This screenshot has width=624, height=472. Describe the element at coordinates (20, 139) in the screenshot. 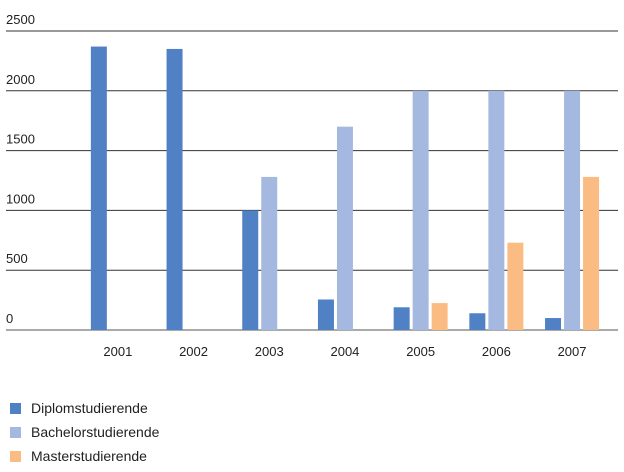

I see `y-tick-label: 1500` at that location.